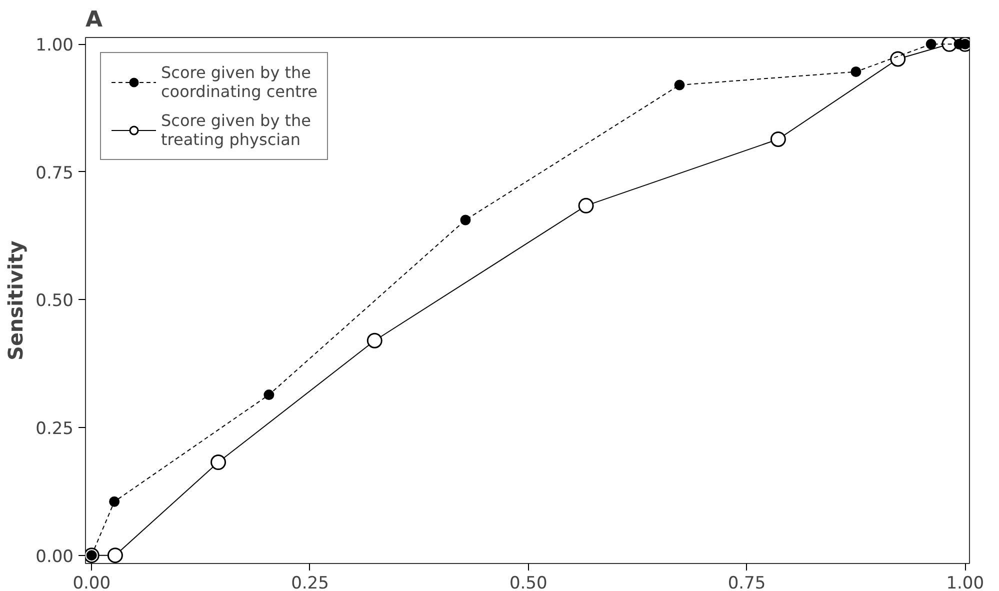  What do you see at coordinates (55, 301) in the screenshot?
I see `y-tick-label: 0.50` at bounding box center [55, 301].